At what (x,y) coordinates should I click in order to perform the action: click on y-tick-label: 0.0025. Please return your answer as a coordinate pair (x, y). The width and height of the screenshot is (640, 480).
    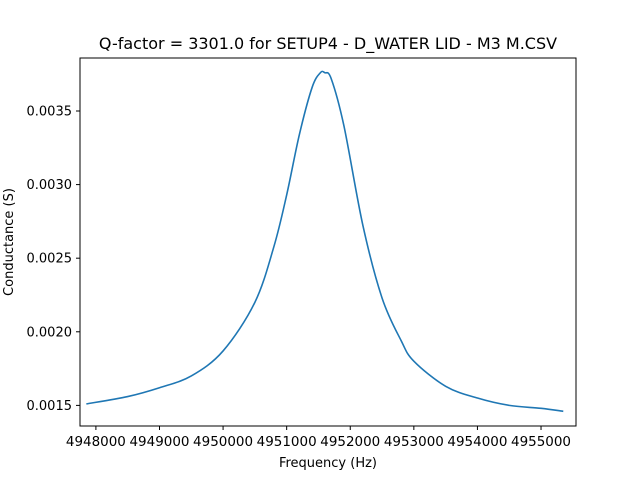
    Looking at the image, I should click on (50, 259).